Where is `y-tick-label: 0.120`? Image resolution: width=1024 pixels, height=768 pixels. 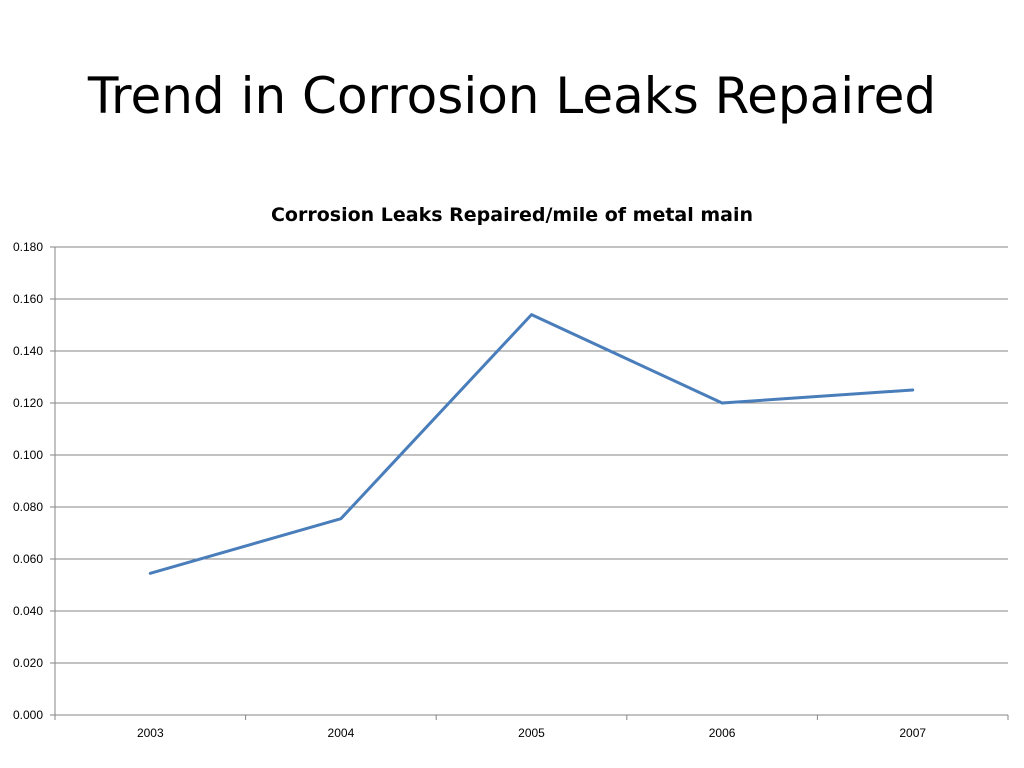
y-tick-label: 0.120 is located at coordinates (28, 403).